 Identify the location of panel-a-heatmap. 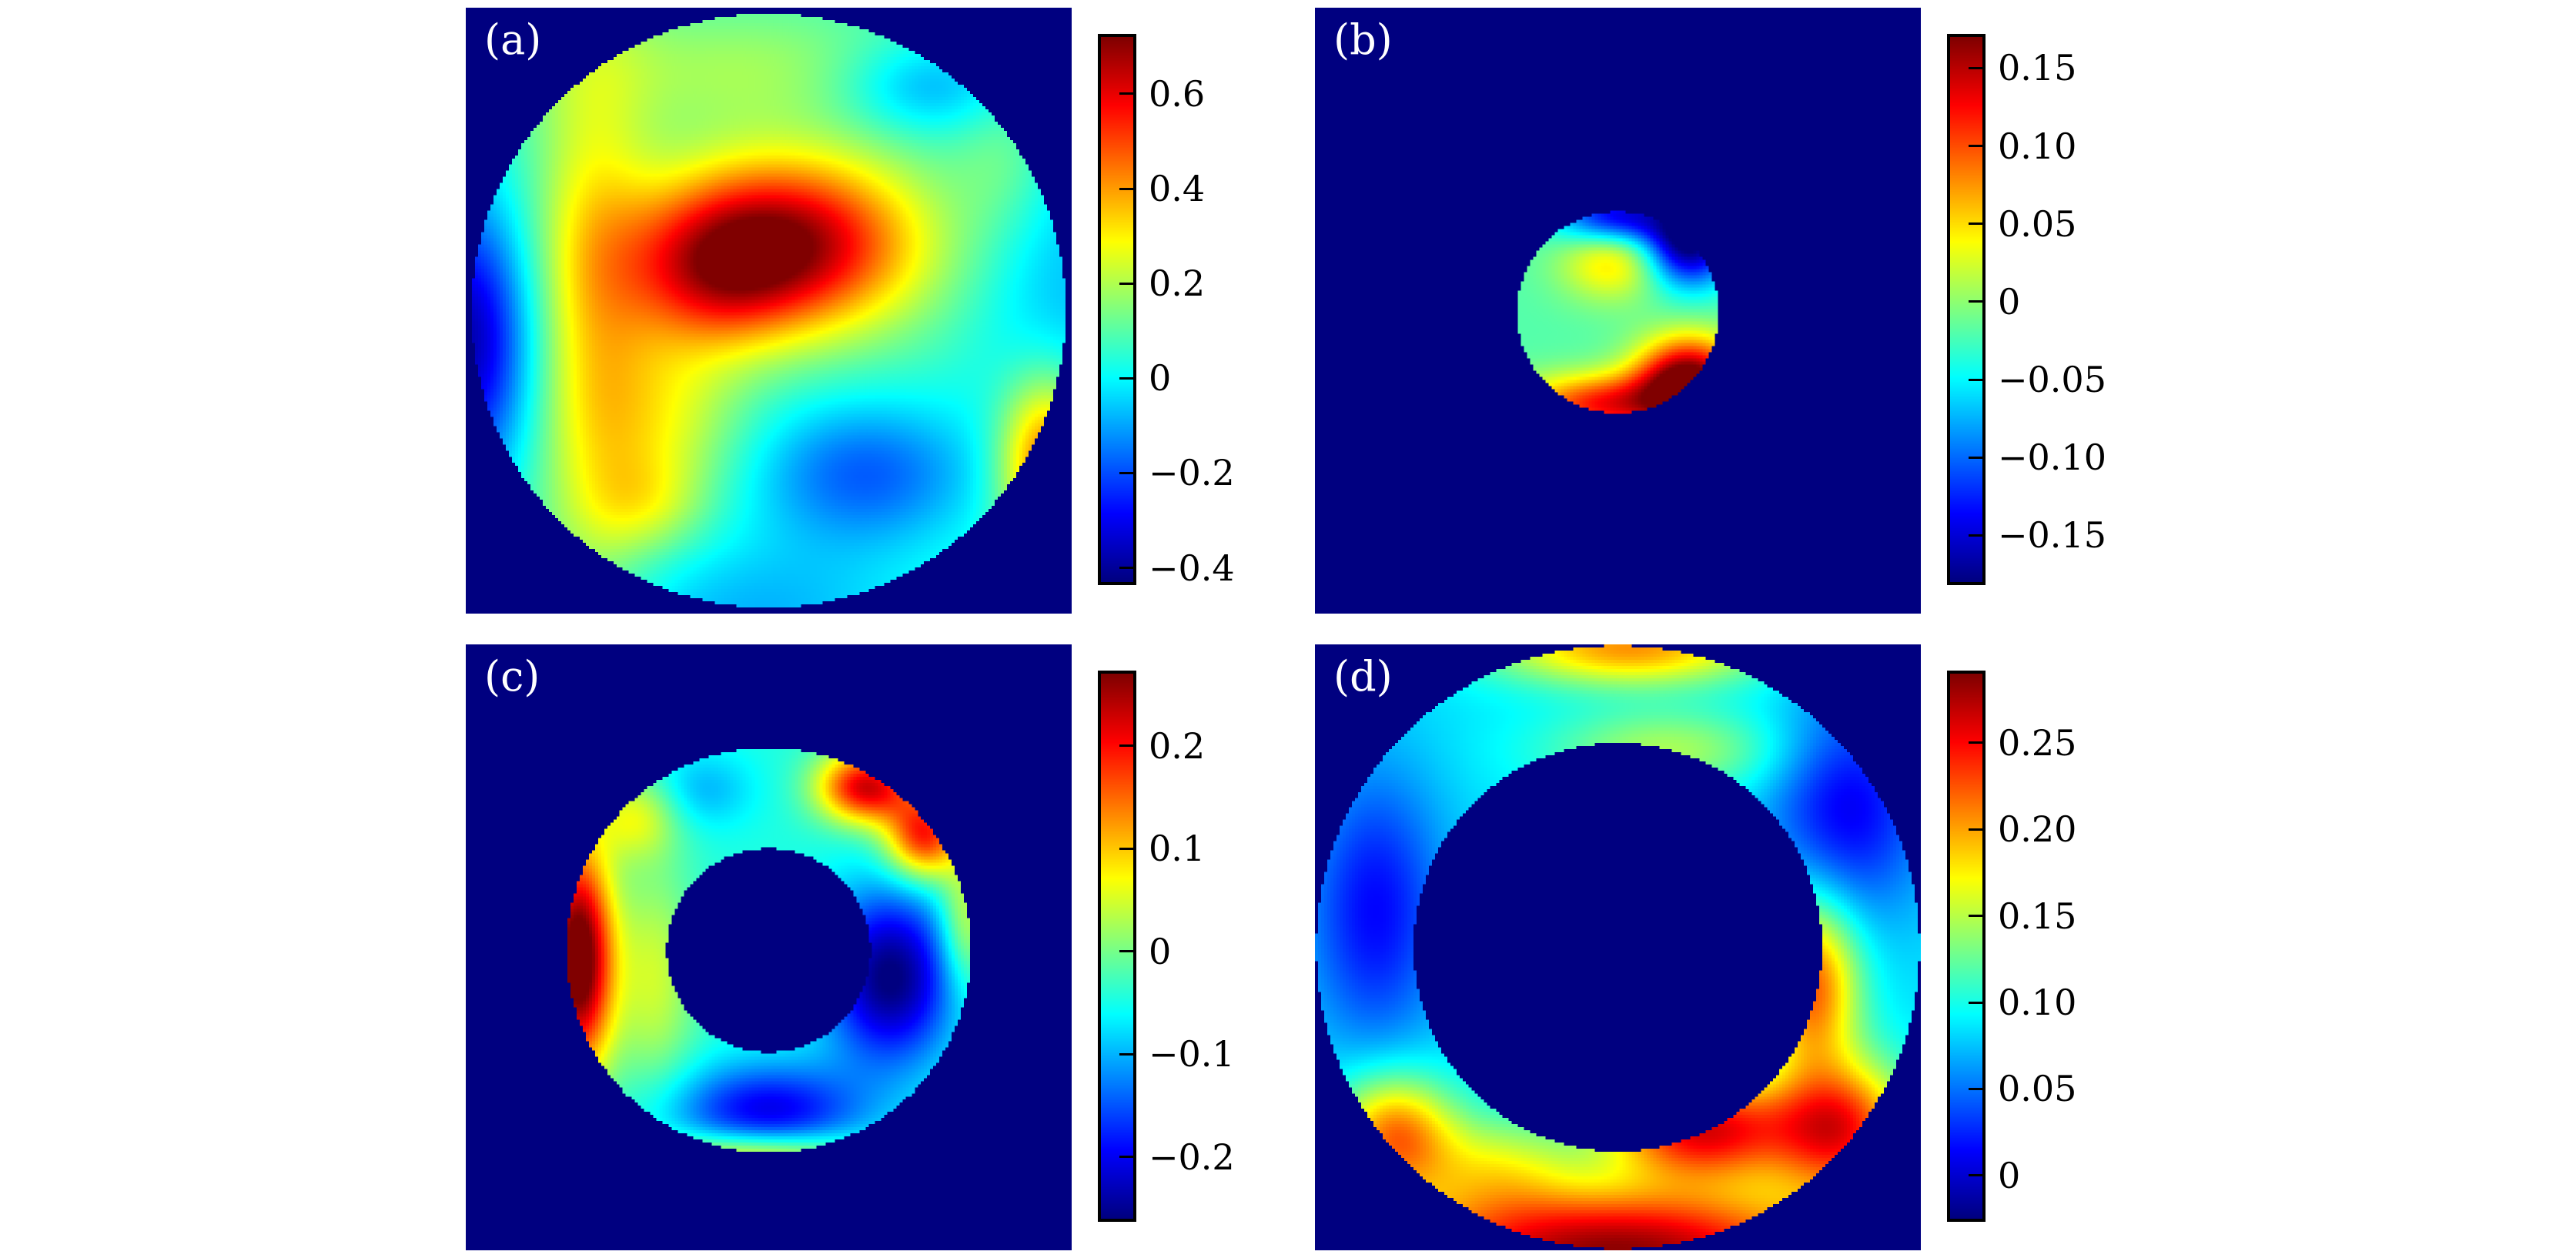
(769, 311).